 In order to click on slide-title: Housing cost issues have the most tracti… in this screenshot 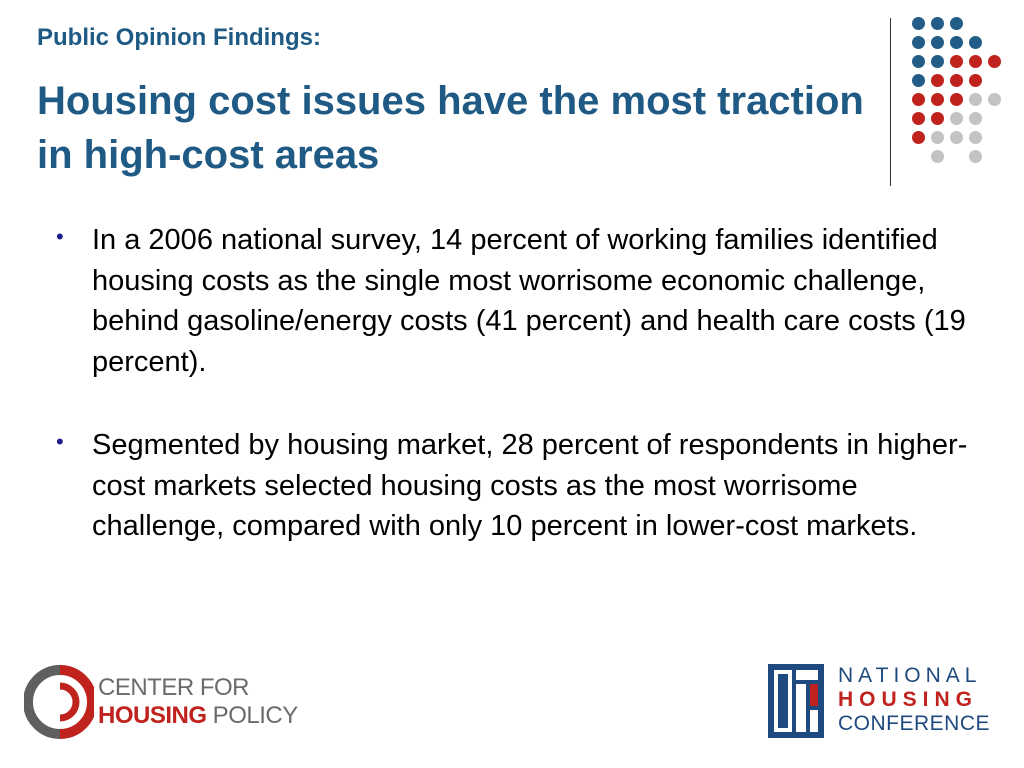, I will do `click(450, 128)`.